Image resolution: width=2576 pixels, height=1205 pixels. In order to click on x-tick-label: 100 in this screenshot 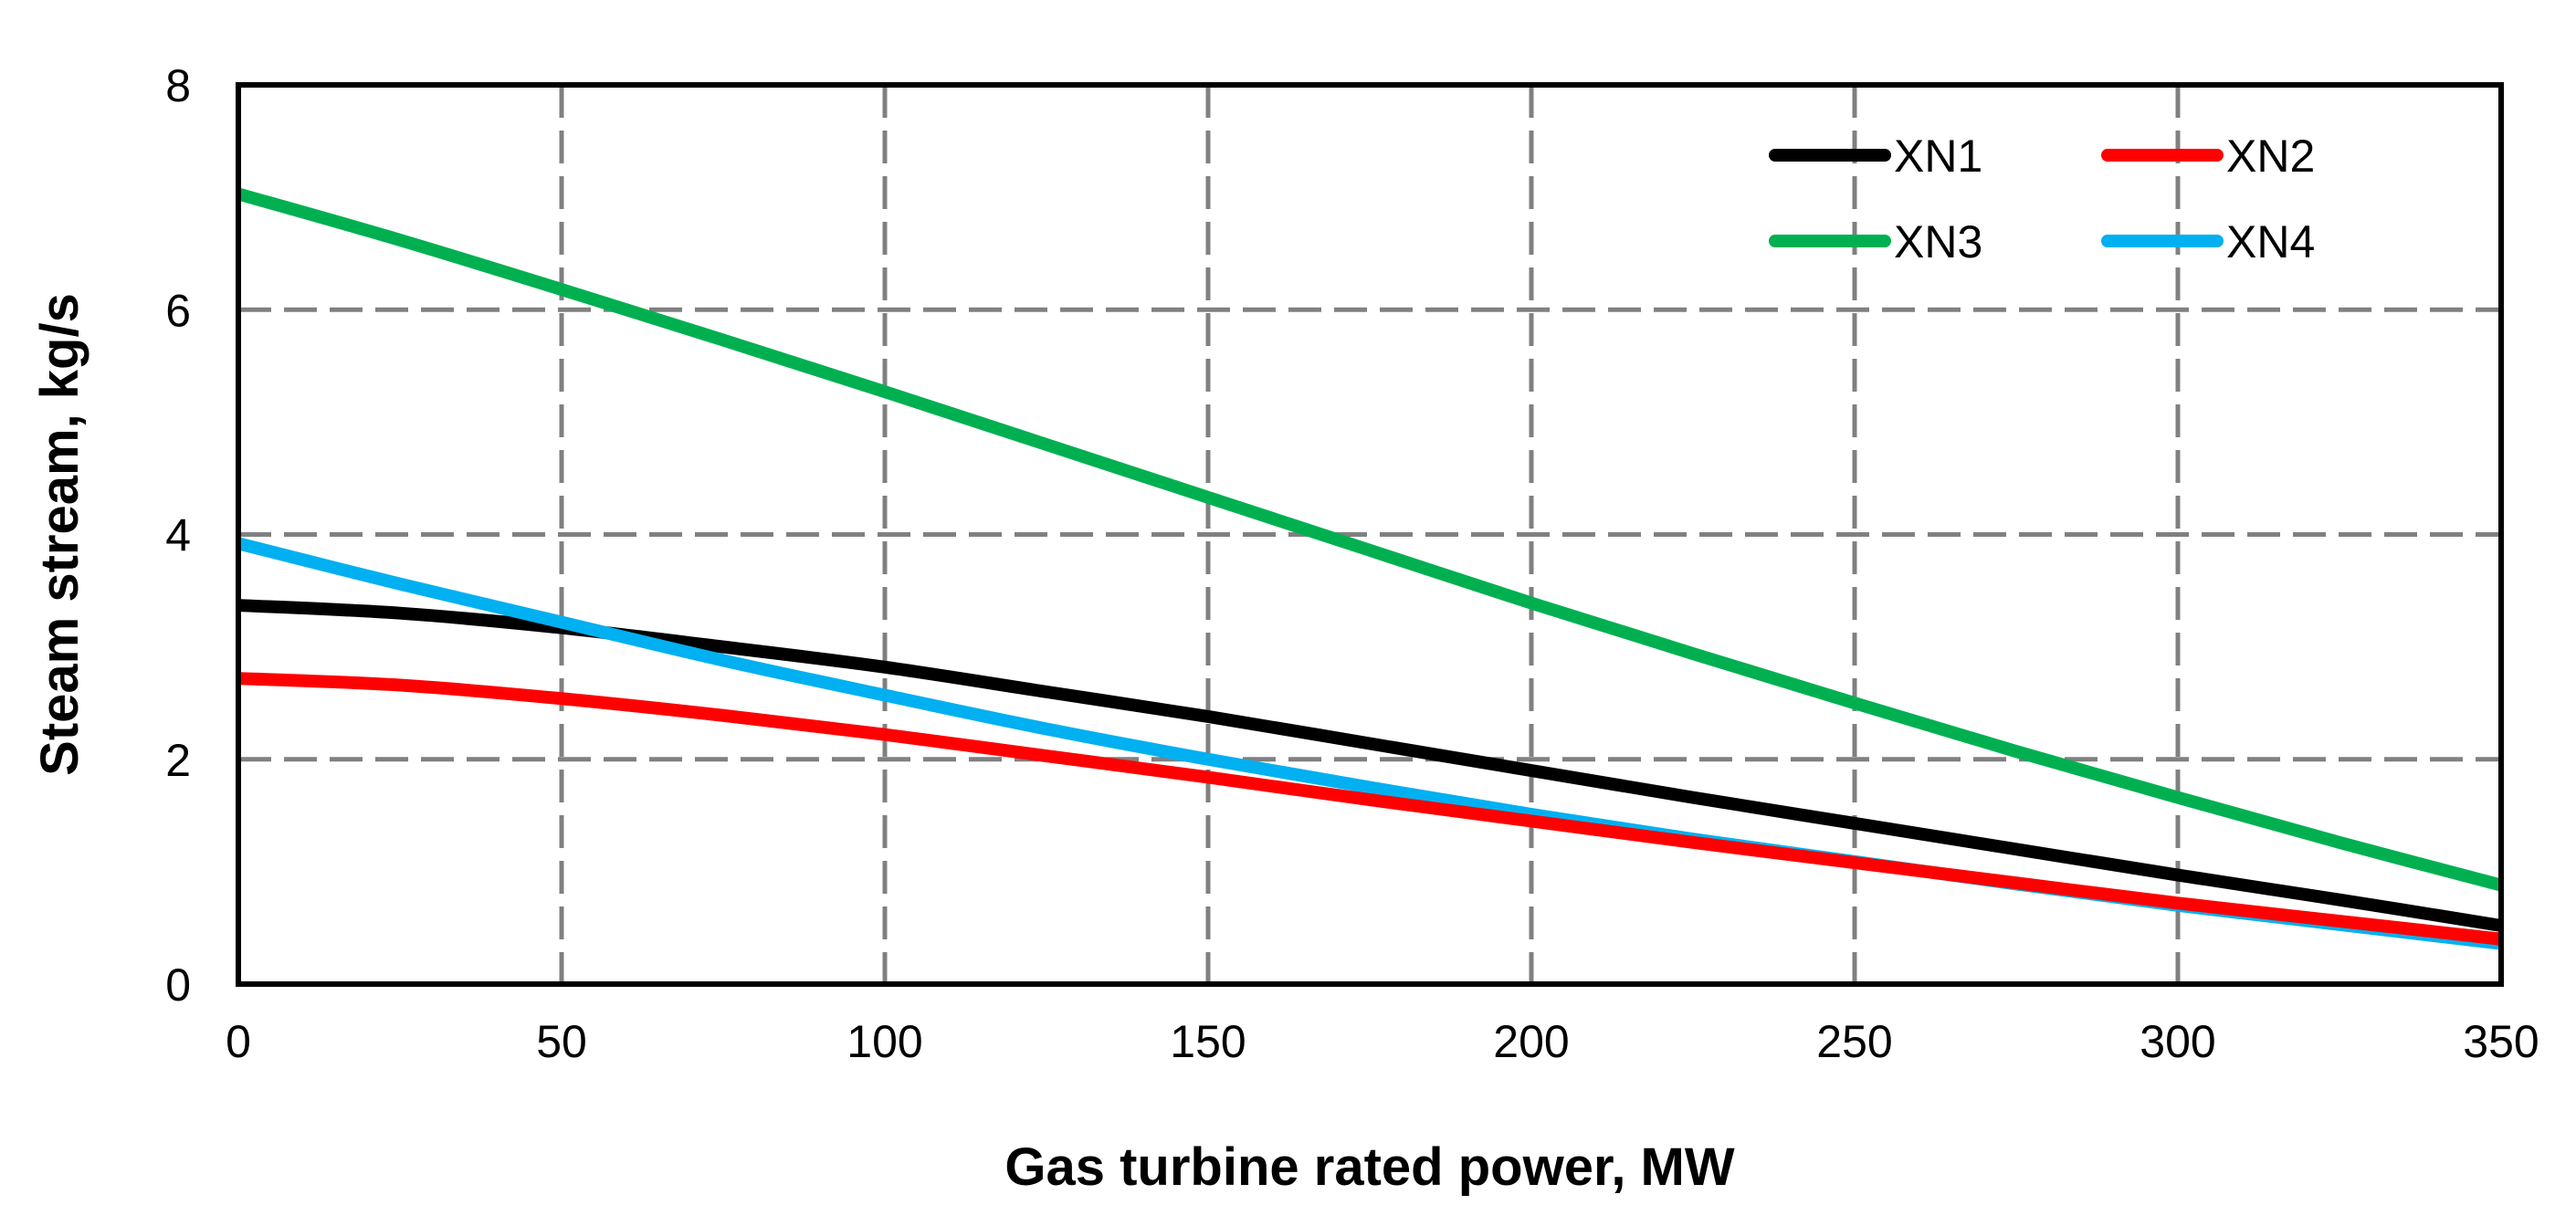, I will do `click(884, 1041)`.